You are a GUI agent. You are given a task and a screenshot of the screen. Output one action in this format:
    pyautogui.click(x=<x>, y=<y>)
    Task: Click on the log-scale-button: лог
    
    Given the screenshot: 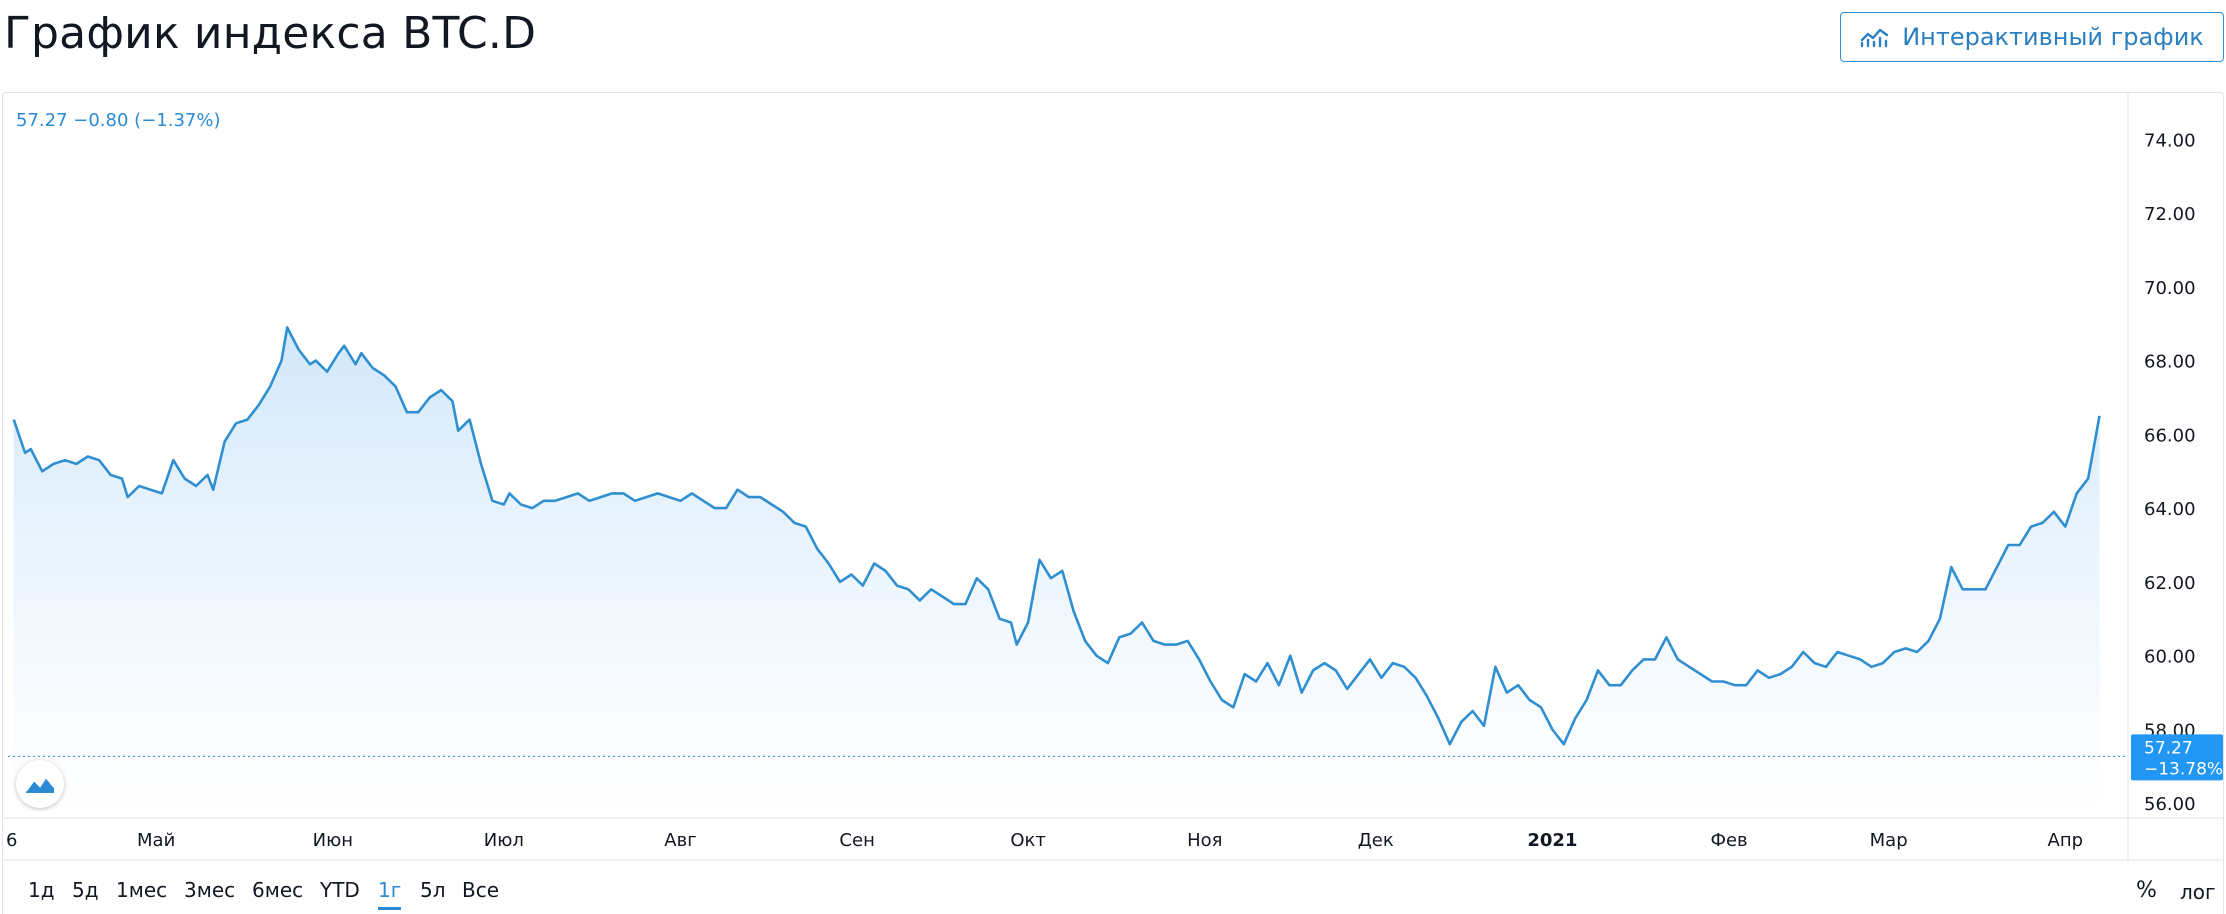 What is the action you would take?
    pyautogui.click(x=2198, y=892)
    